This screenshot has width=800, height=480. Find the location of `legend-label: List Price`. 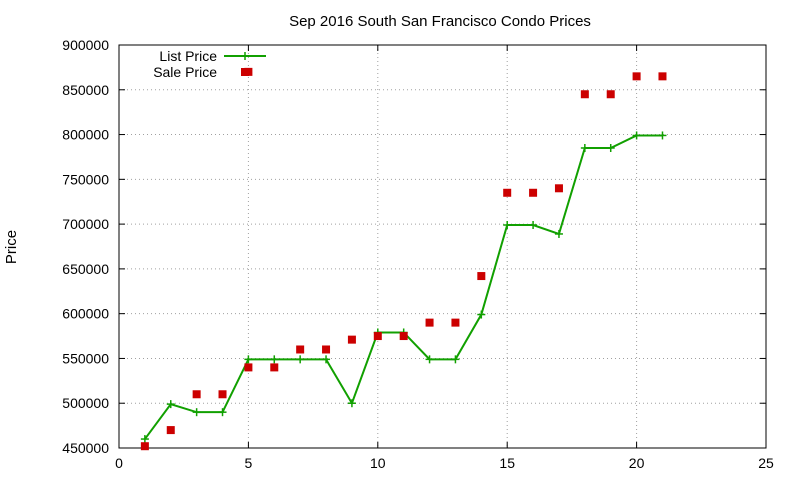

legend-label: List Price is located at coordinates (188, 56).